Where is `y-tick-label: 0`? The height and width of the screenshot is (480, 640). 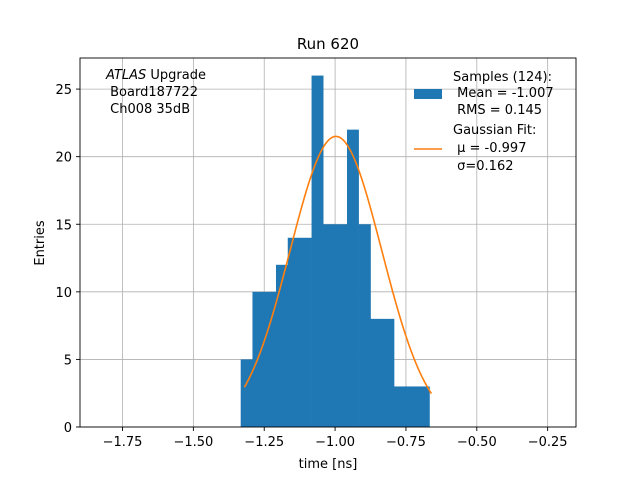
y-tick-label: 0 is located at coordinates (68, 428).